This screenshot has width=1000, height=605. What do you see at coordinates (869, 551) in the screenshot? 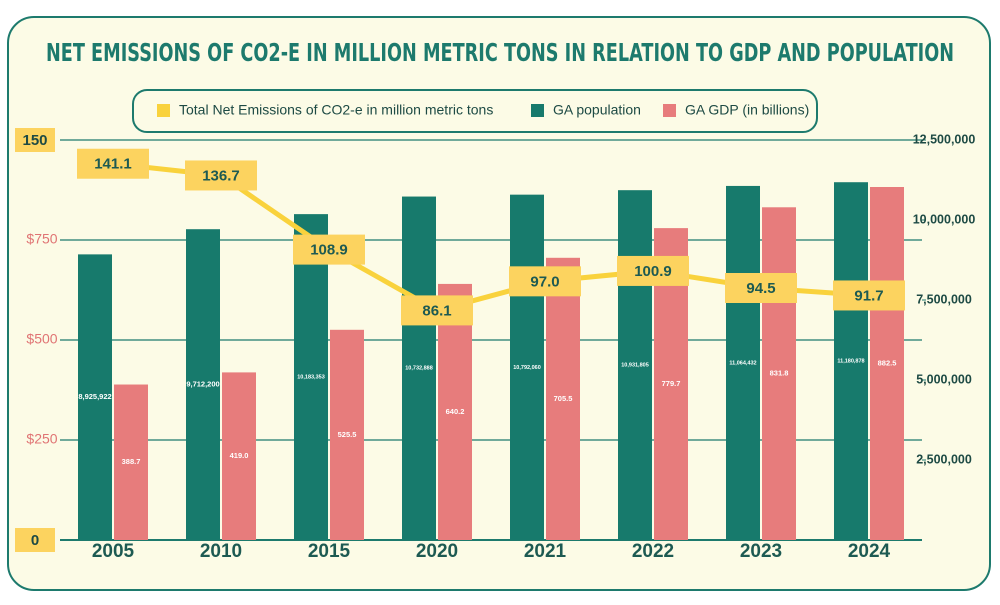
I see `x-tick-label: 2024` at bounding box center [869, 551].